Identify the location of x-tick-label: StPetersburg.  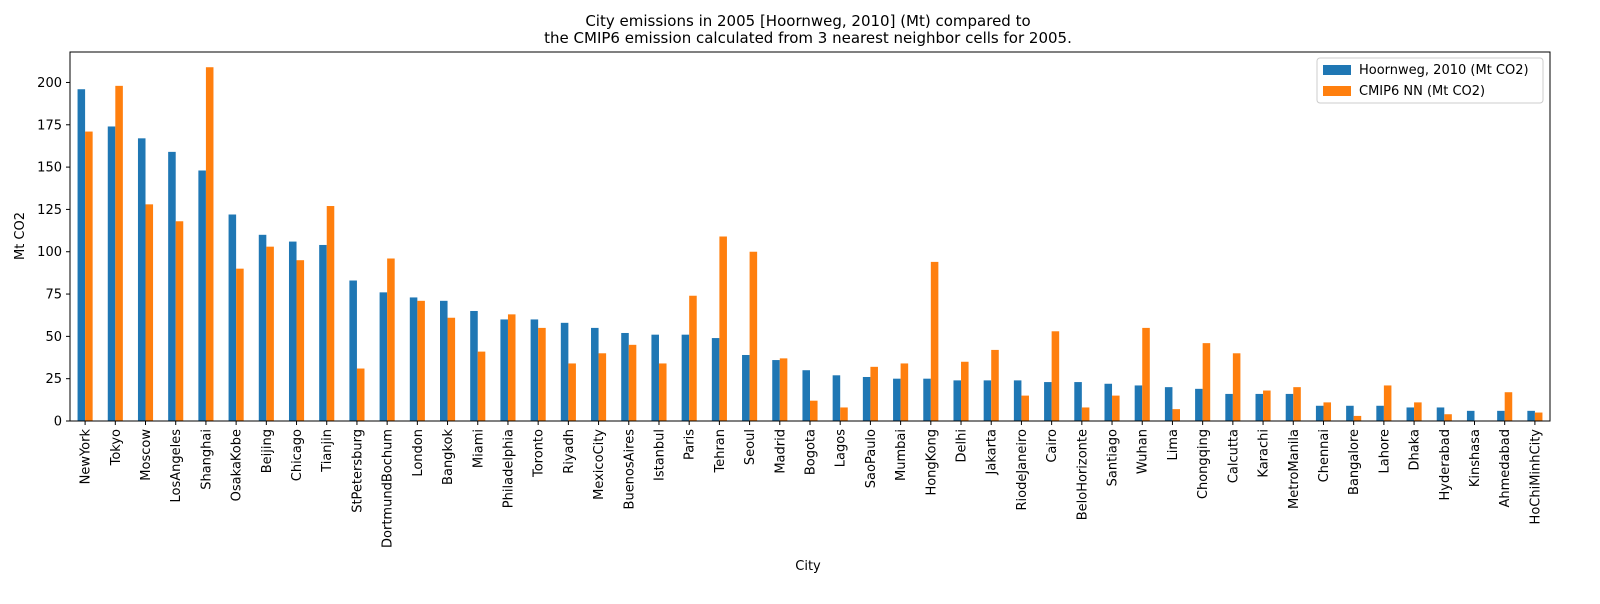
(357, 471).